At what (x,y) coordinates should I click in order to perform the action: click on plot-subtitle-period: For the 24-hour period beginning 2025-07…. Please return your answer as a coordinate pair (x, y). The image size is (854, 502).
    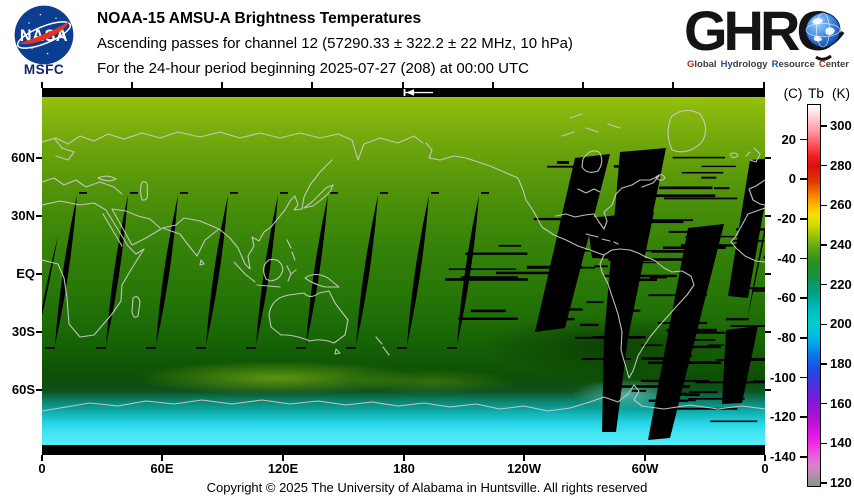
    Looking at the image, I should click on (313, 68).